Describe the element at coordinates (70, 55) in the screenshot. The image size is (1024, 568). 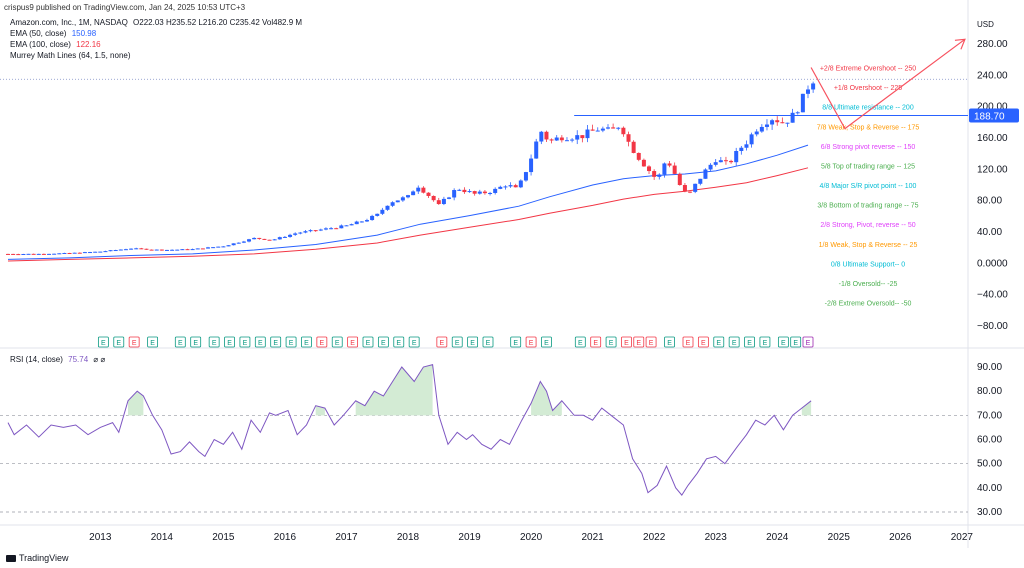
I see `legend-murrey: Murrey Math Lines (64, 1.5, none)` at that location.